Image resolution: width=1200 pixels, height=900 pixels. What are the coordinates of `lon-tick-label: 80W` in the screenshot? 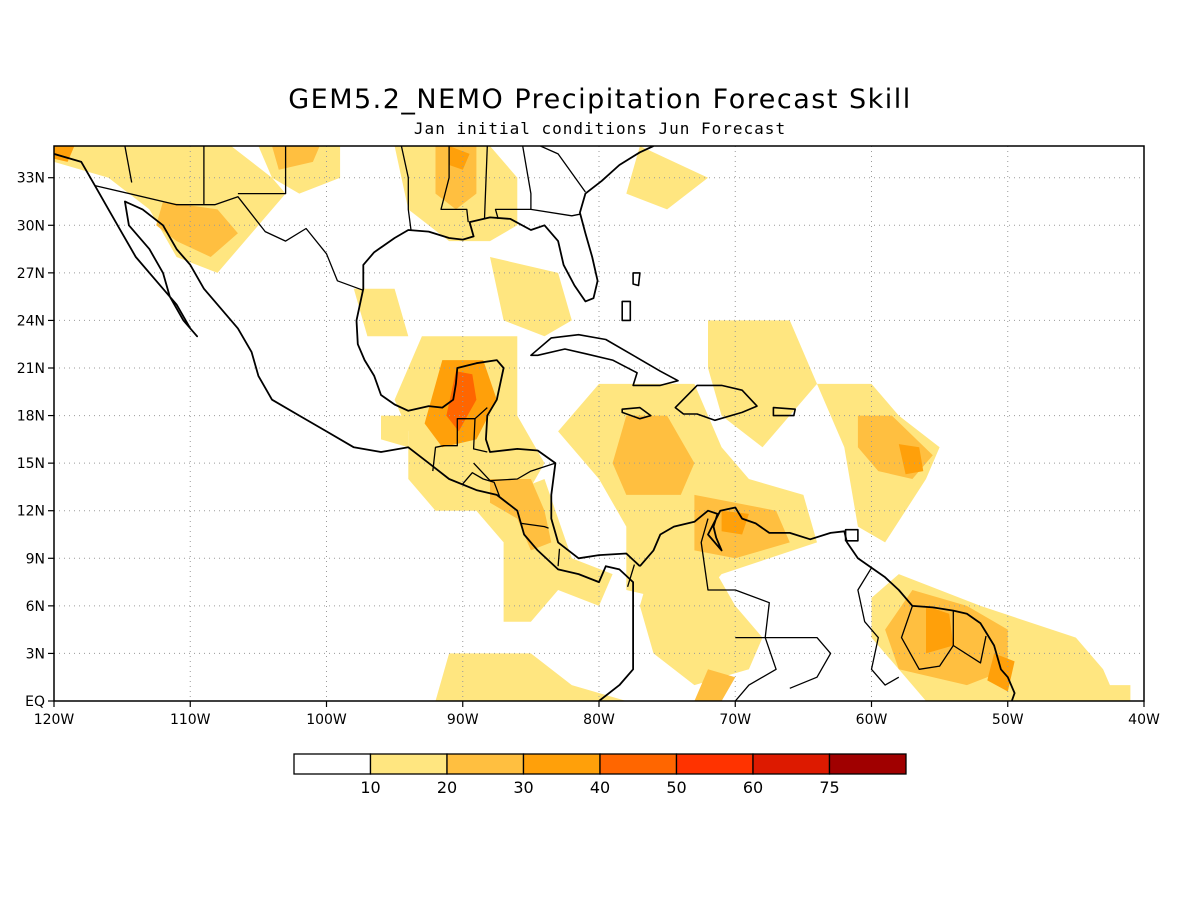 It's located at (599, 720).